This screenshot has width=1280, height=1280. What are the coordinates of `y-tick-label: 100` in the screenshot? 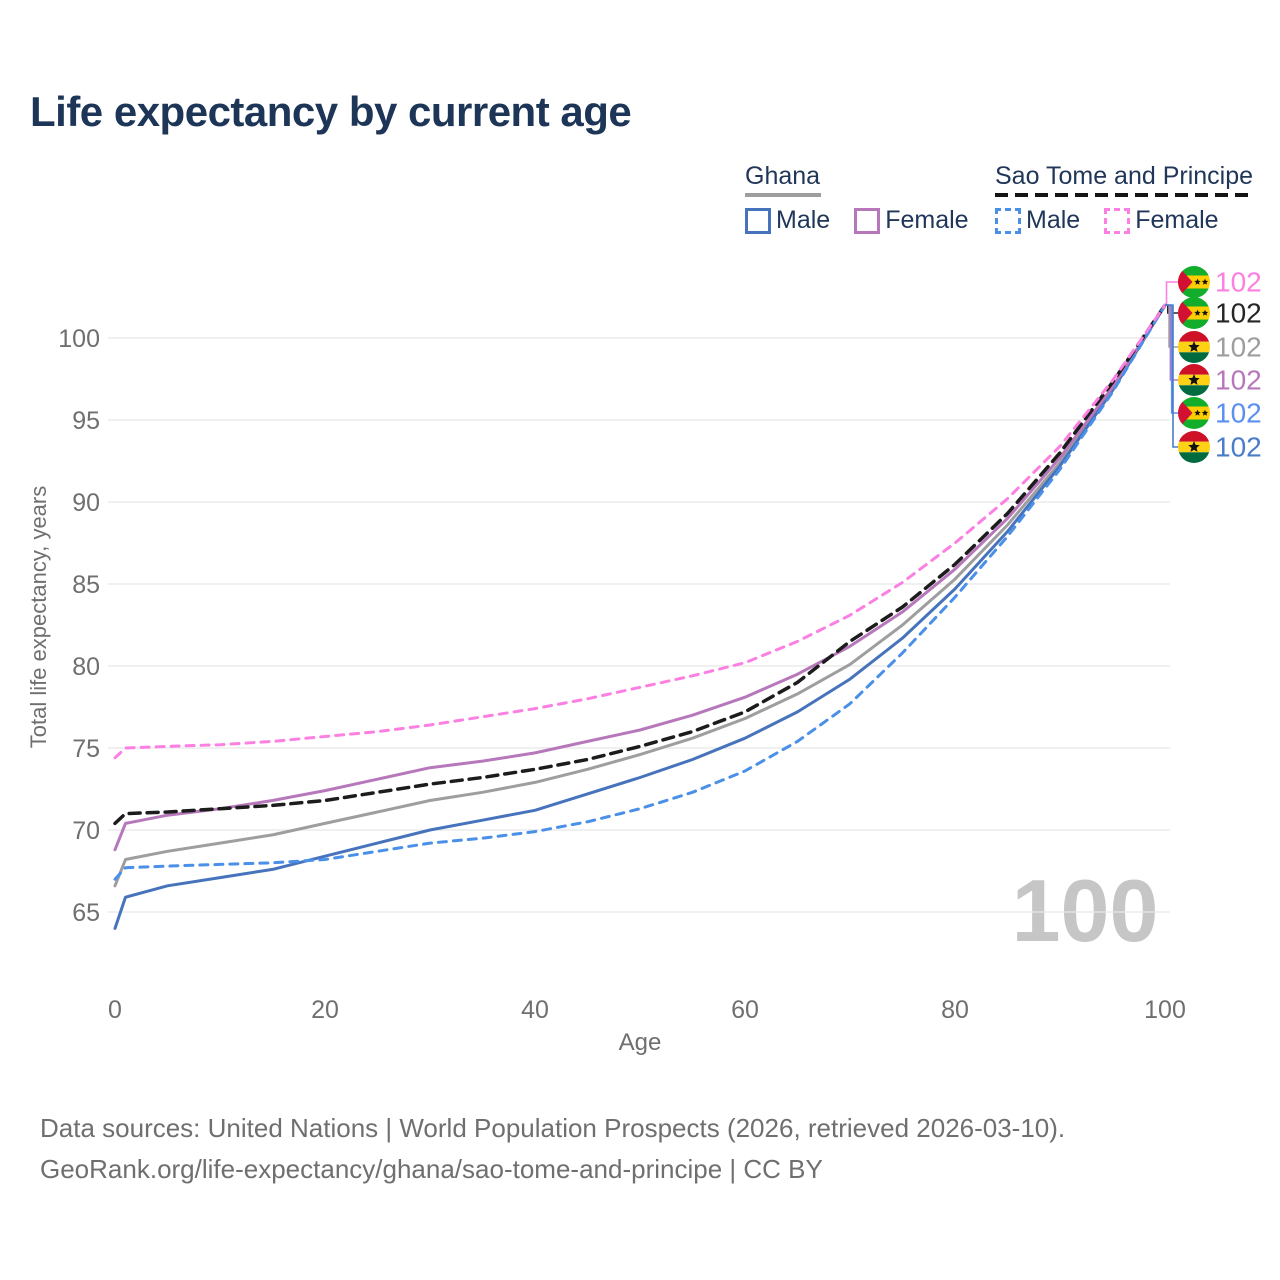 It's located at (79, 339).